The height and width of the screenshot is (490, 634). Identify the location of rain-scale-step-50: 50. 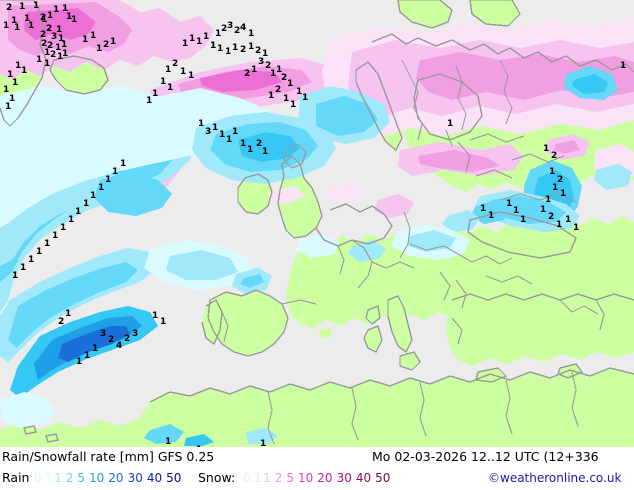
(174, 478).